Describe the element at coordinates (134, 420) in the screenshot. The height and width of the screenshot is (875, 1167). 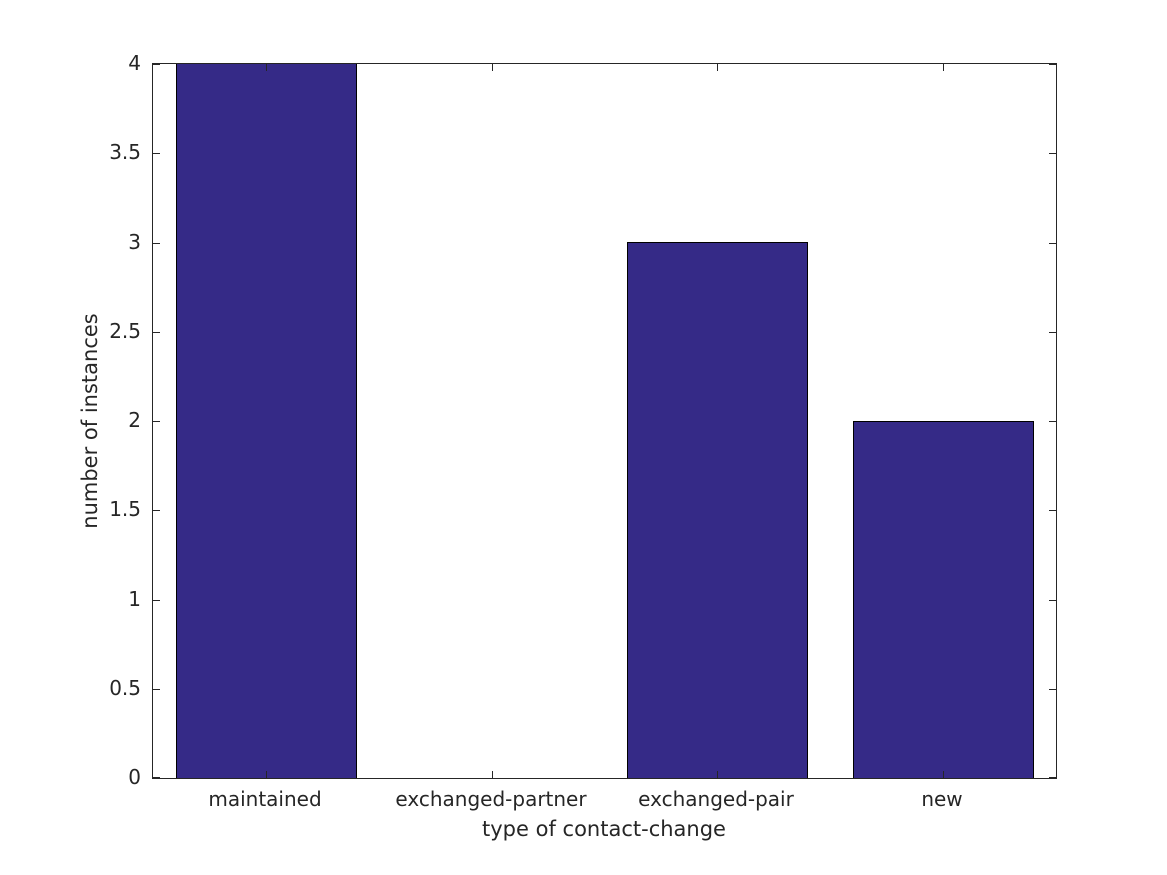
I see `y-tick-label: 2` at that location.